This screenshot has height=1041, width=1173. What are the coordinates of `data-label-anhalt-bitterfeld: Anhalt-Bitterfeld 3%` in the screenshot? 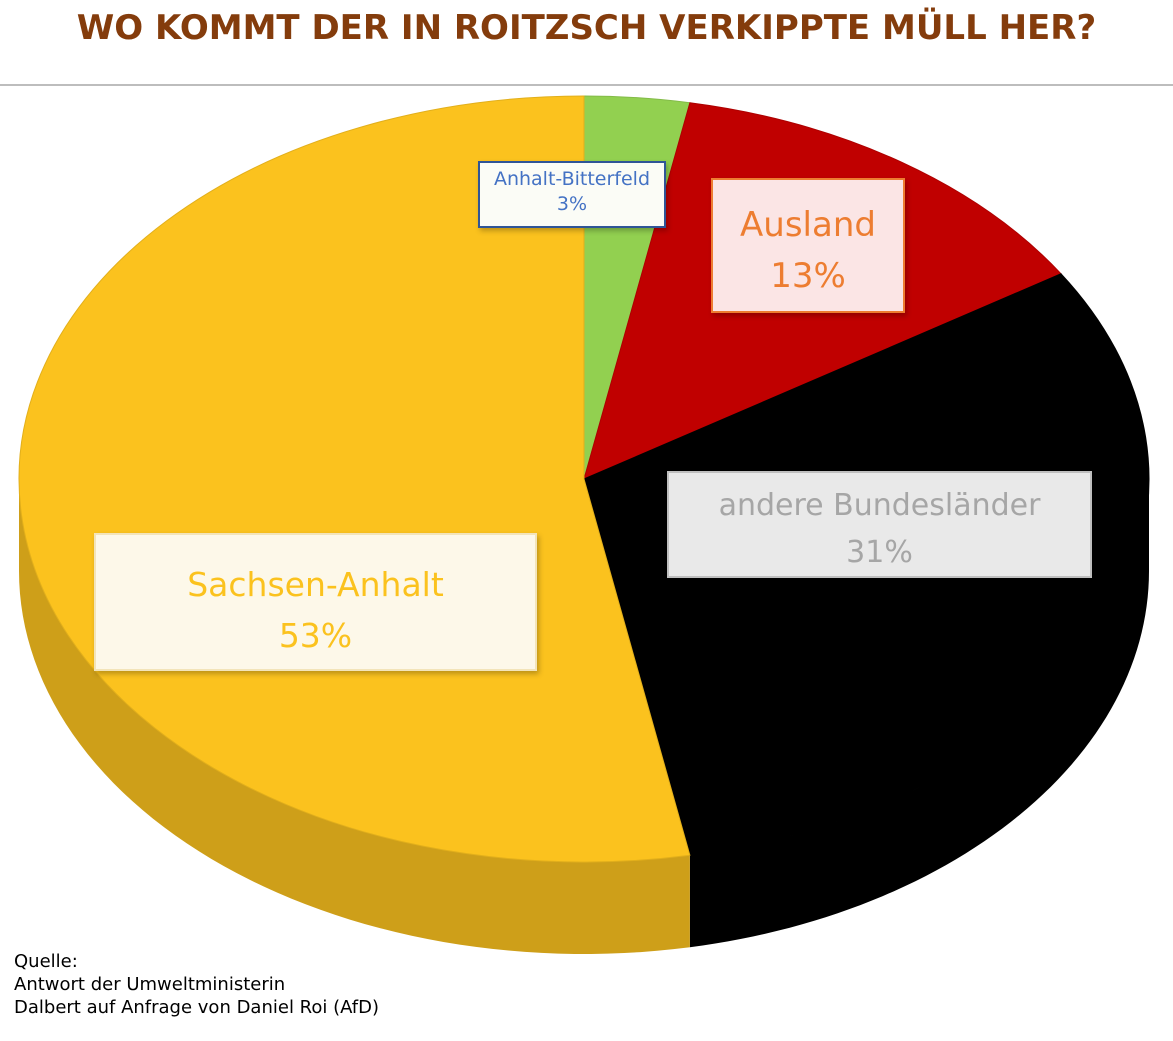 It's located at (572, 194).